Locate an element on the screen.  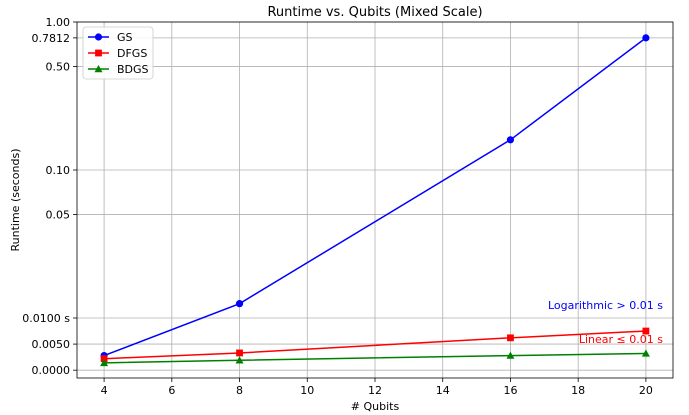
x-axis-title: # Qubits is located at coordinates (375, 406).